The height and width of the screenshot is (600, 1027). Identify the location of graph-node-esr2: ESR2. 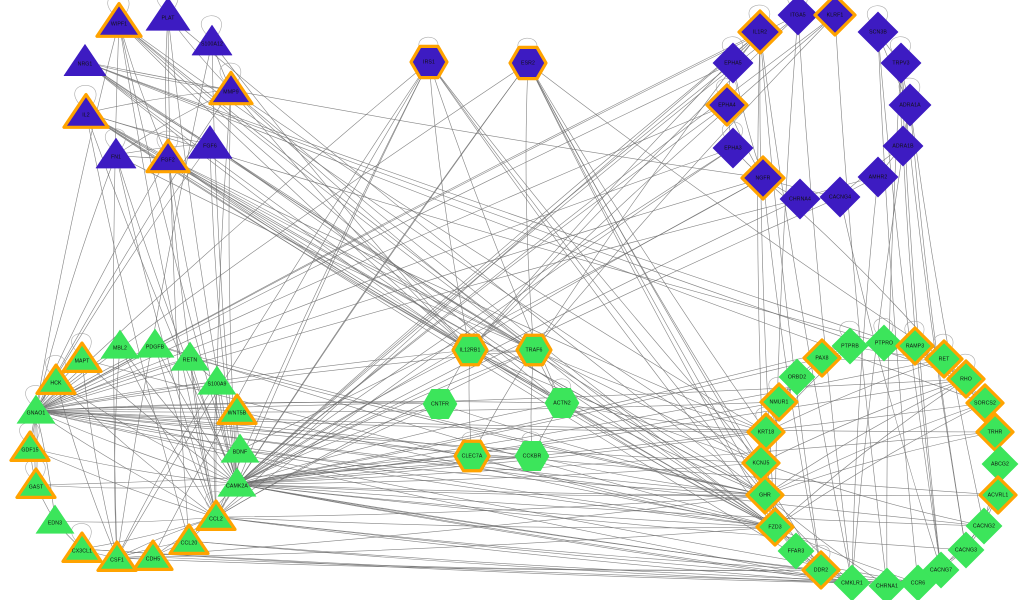
(528, 63).